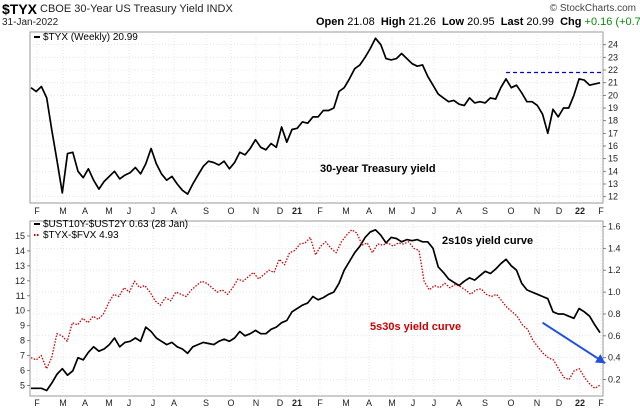 The width and height of the screenshot is (640, 411). Describe the element at coordinates (22, 326) in the screenshot. I see `left-tick-label: 9` at that location.